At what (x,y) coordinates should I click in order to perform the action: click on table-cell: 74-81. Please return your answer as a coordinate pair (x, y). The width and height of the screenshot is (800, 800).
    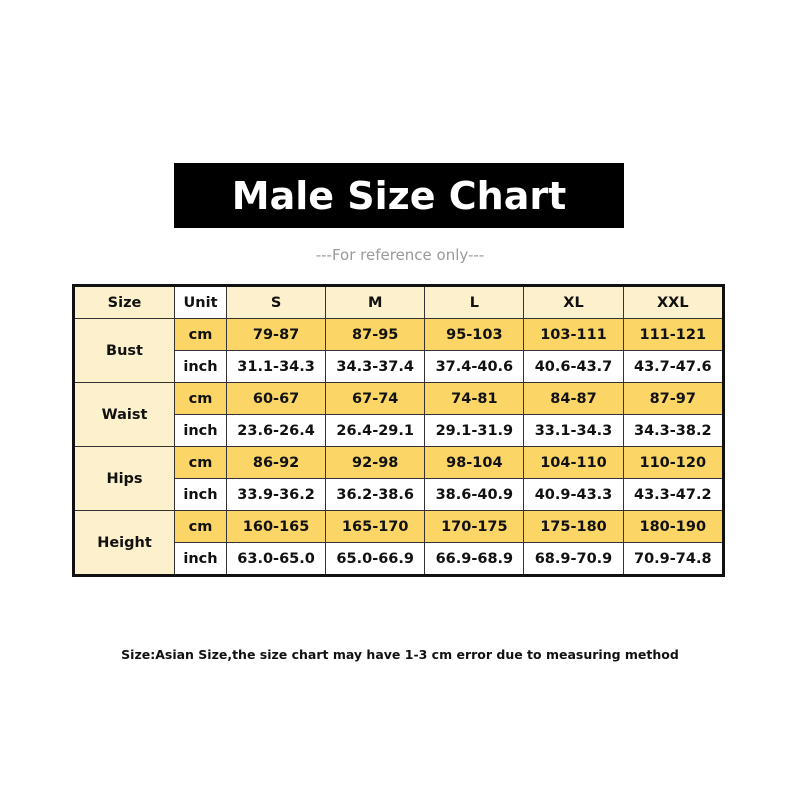
    Looking at the image, I should click on (474, 398).